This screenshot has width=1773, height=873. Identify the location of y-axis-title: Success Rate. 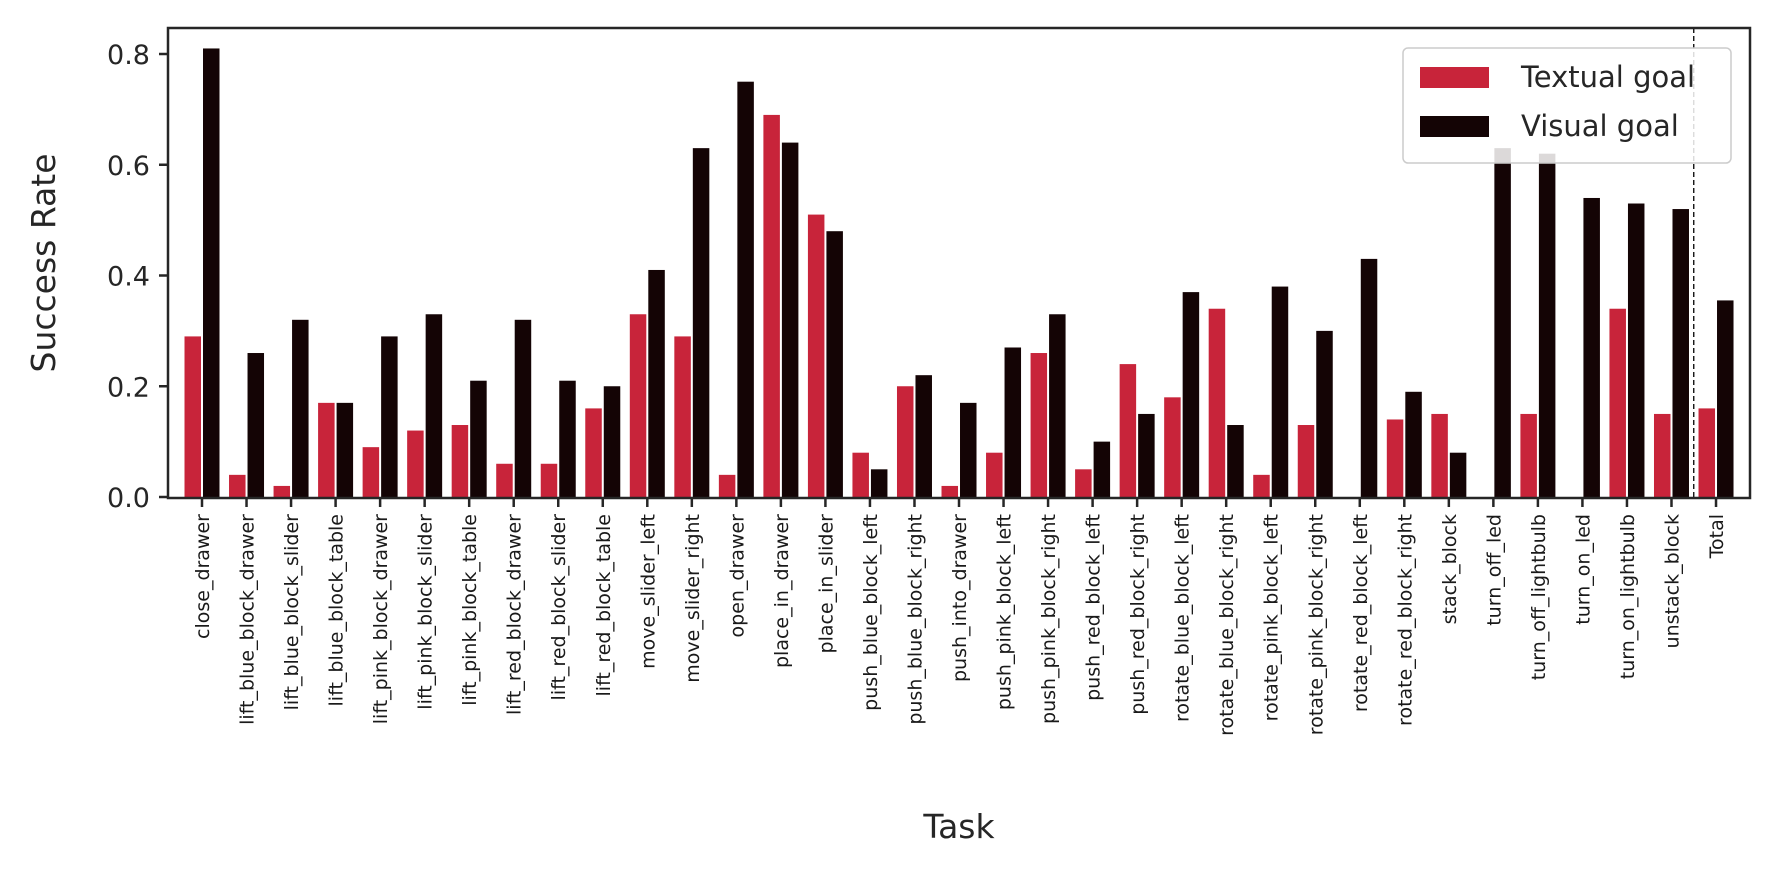
(43, 263).